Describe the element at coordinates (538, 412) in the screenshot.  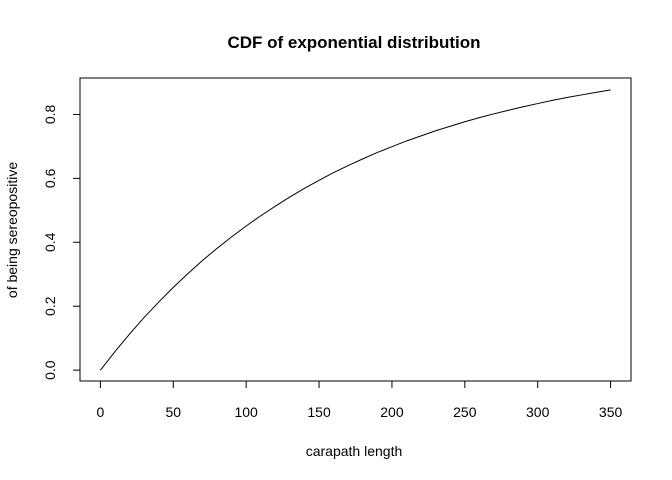
I see `x-tick-label: 300` at that location.